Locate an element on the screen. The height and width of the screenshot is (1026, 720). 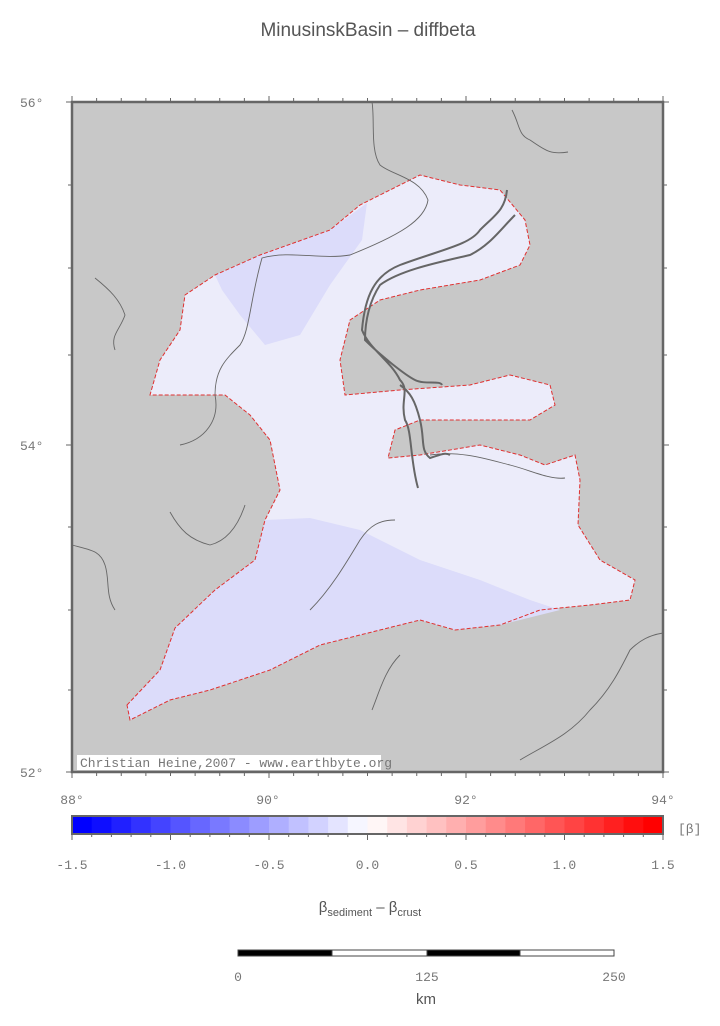
scalebar: 0 125 250 km is located at coordinates (430, 978).